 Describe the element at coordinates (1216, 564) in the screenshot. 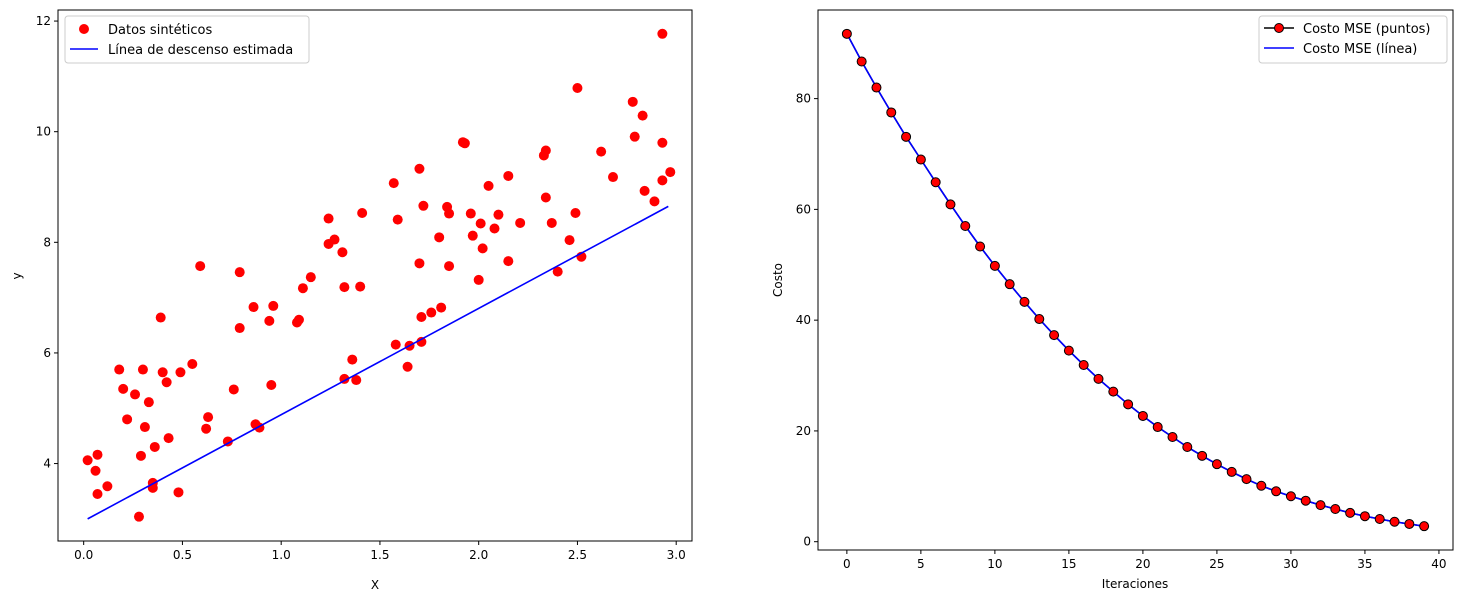

I see `chart-right-x-tick-label: 25` at that location.